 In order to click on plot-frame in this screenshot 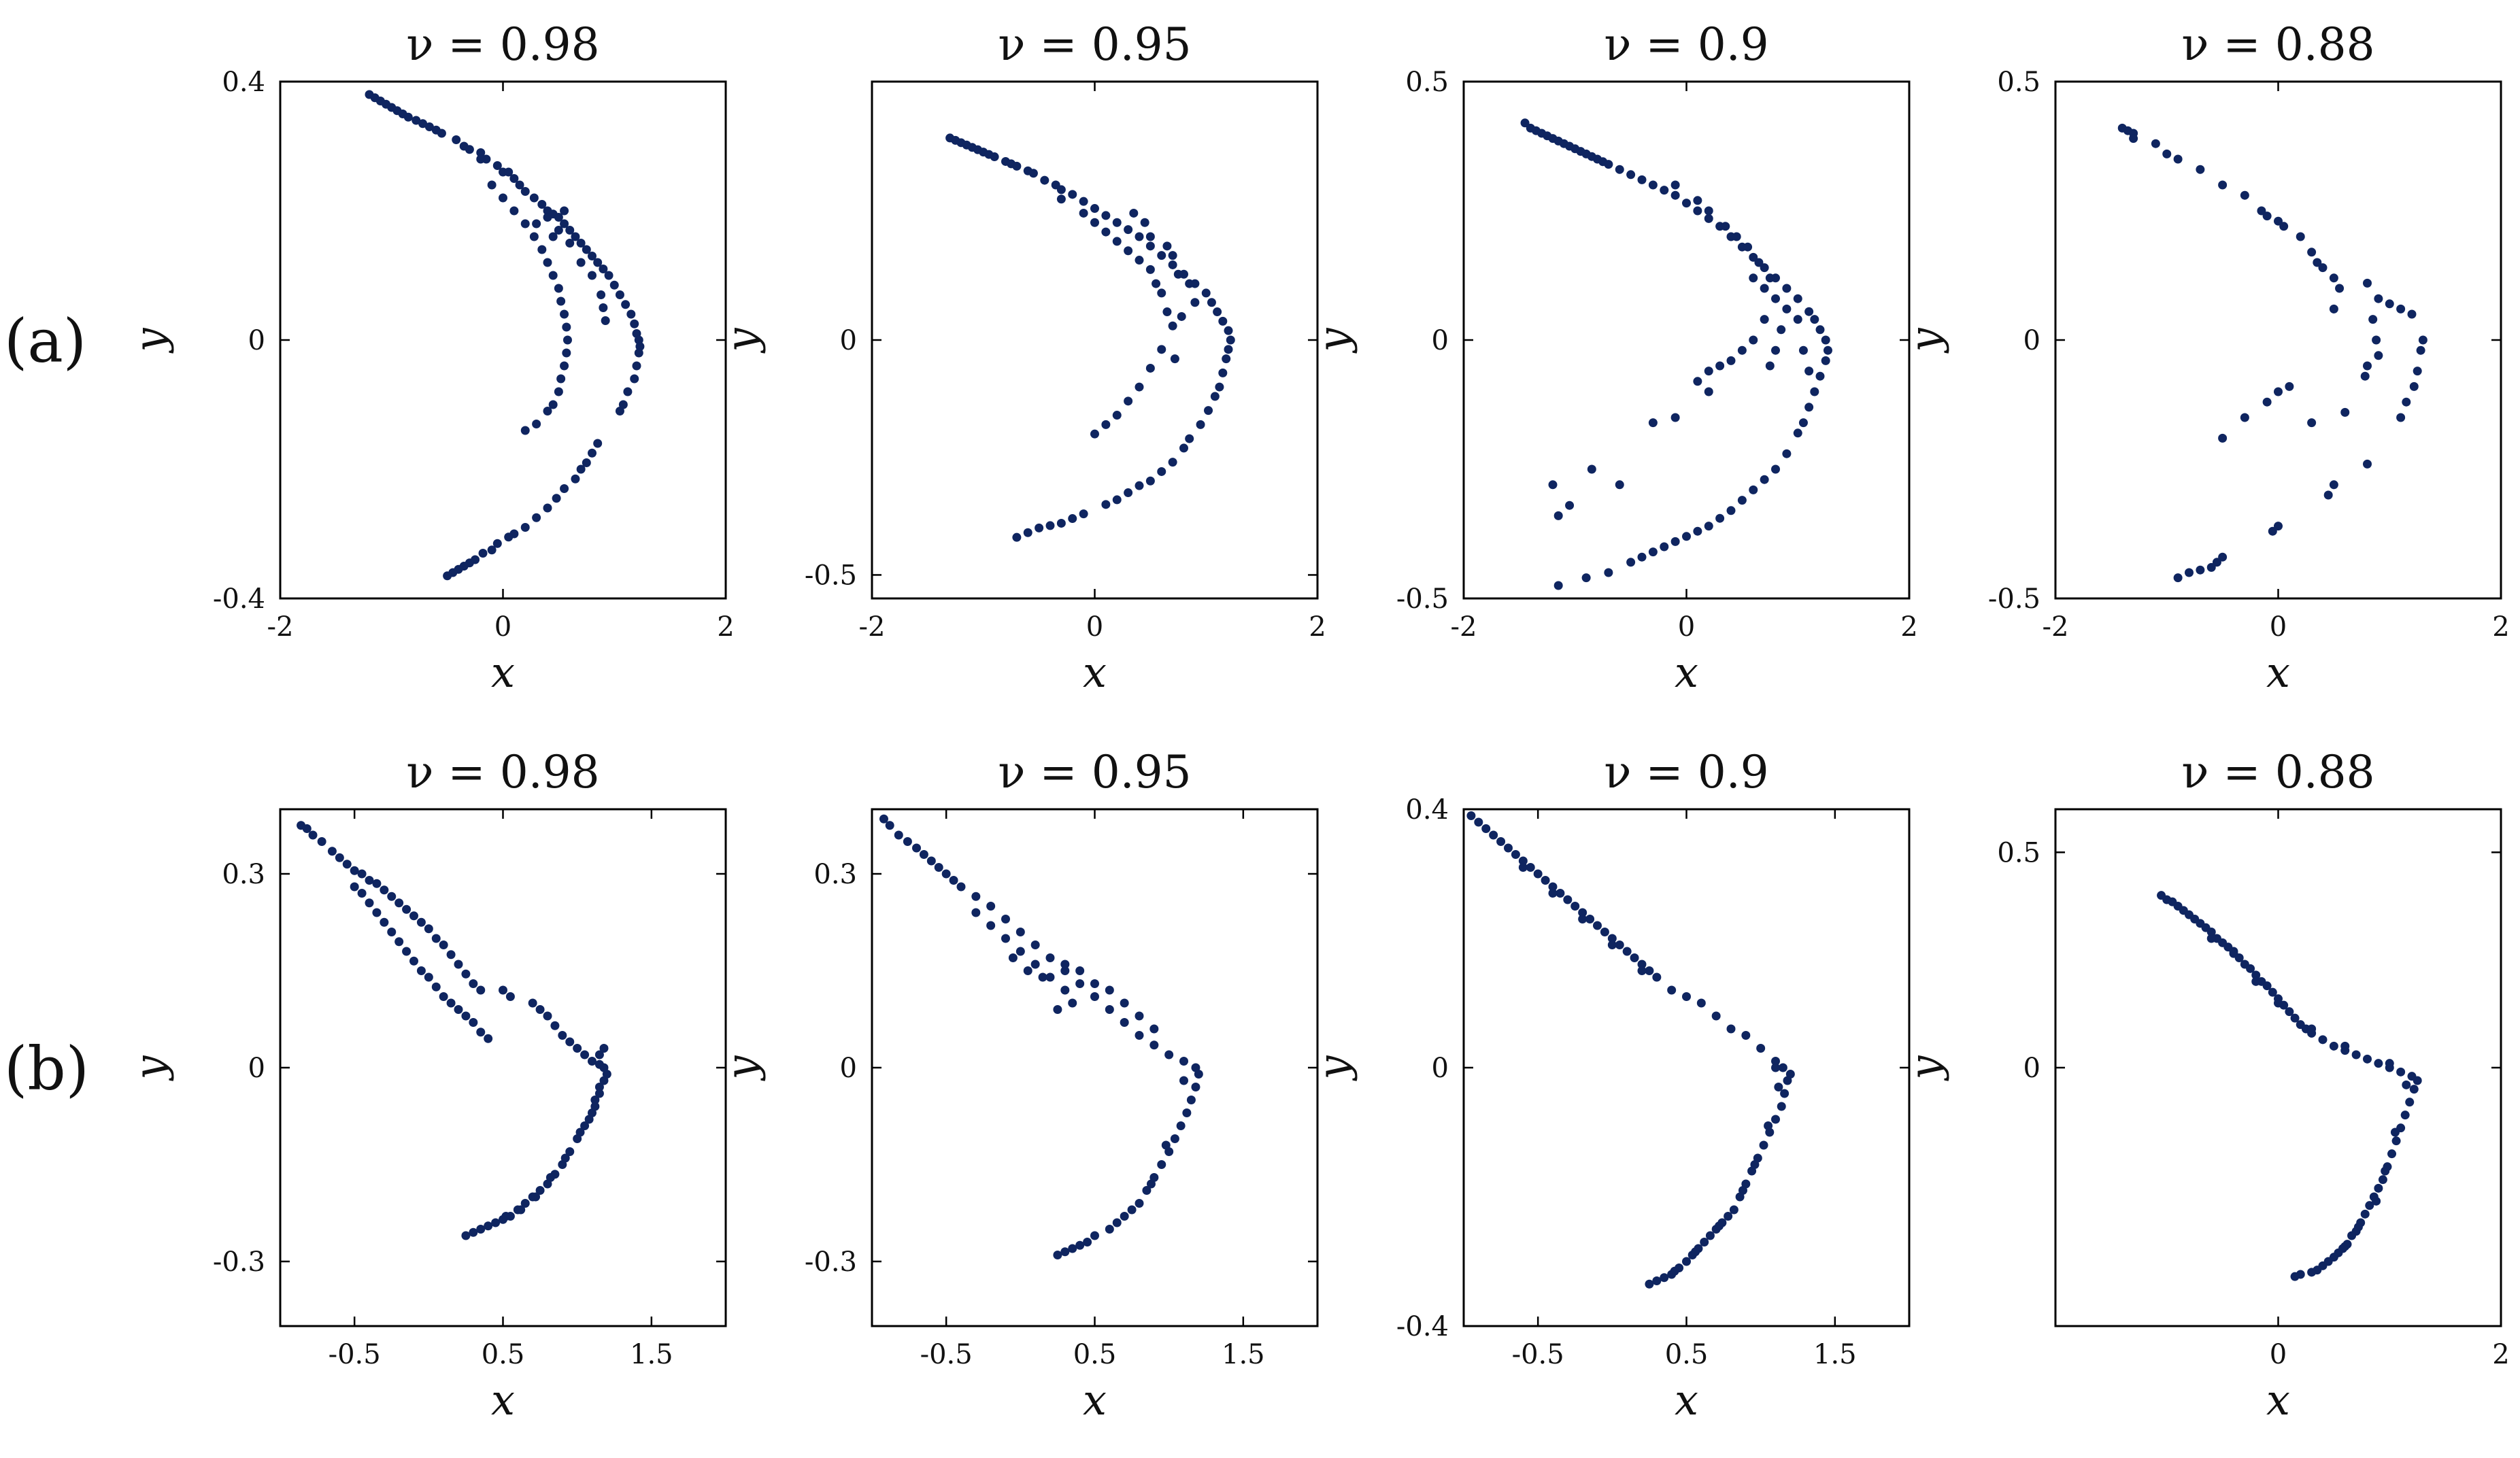, I will do `click(503, 340)`.